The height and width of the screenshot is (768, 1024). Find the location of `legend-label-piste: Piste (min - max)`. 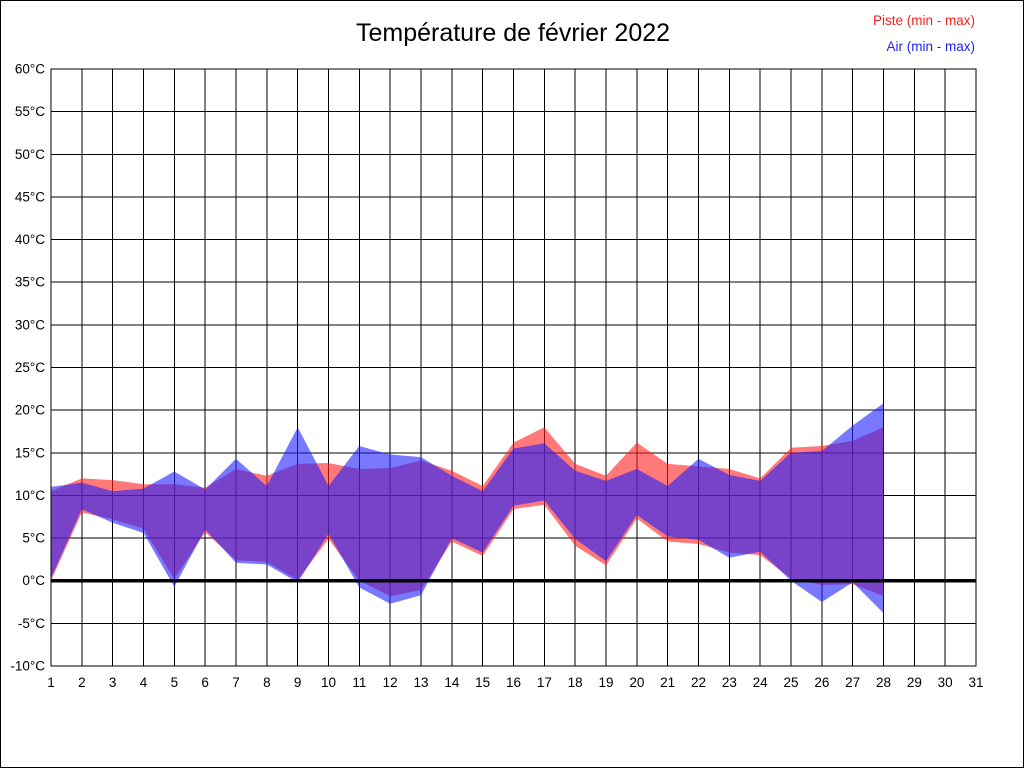

legend-label-piste: Piste (min - max) is located at coordinates (923, 20).